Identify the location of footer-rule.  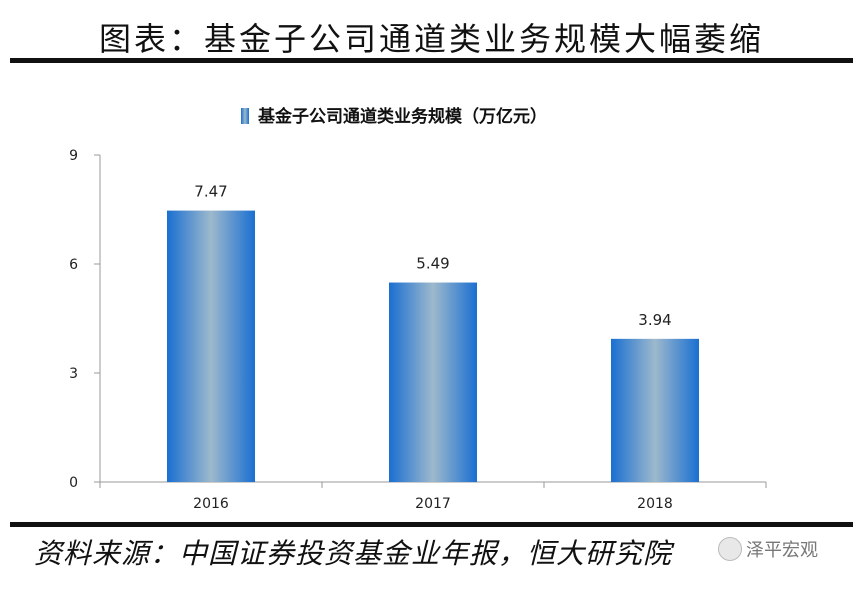
(431, 524).